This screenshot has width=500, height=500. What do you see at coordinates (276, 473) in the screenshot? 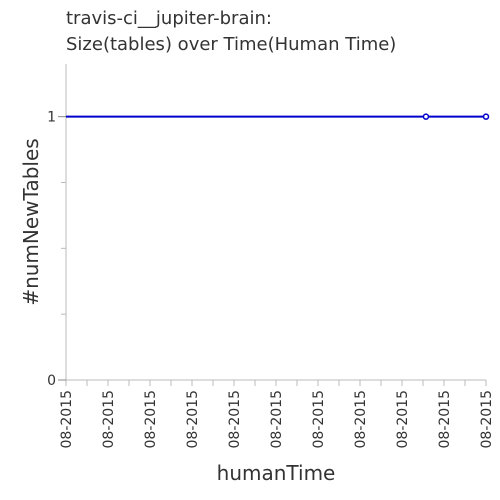
I see `x-axis-label: humanTime` at bounding box center [276, 473].